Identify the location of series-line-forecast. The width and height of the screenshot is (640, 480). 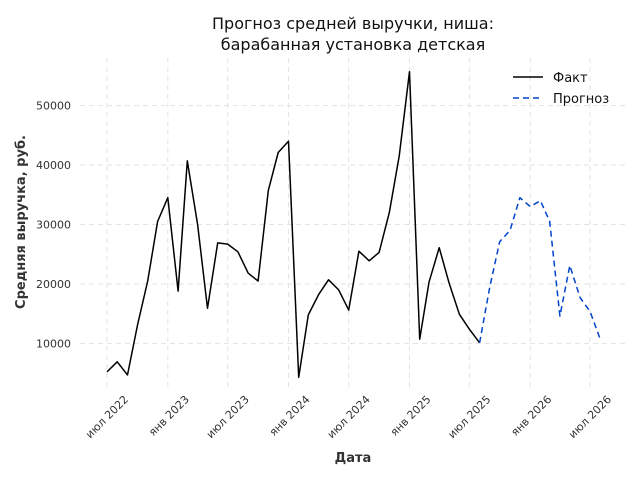
(539, 269).